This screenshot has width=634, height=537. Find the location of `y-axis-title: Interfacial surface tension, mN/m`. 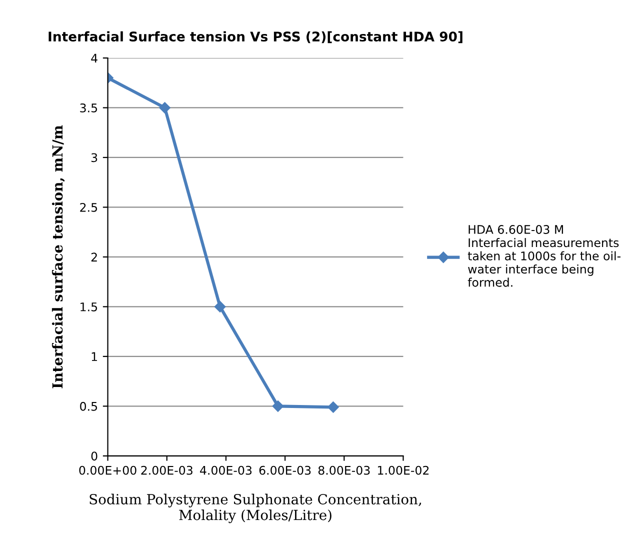

y-axis-title: Interfacial surface tension, mN/m is located at coordinates (58, 256).